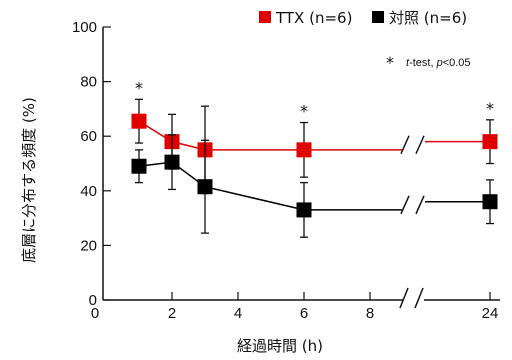 The width and height of the screenshot is (512, 360). What do you see at coordinates (88, 136) in the screenshot?
I see `y-tick-label: 60` at bounding box center [88, 136].